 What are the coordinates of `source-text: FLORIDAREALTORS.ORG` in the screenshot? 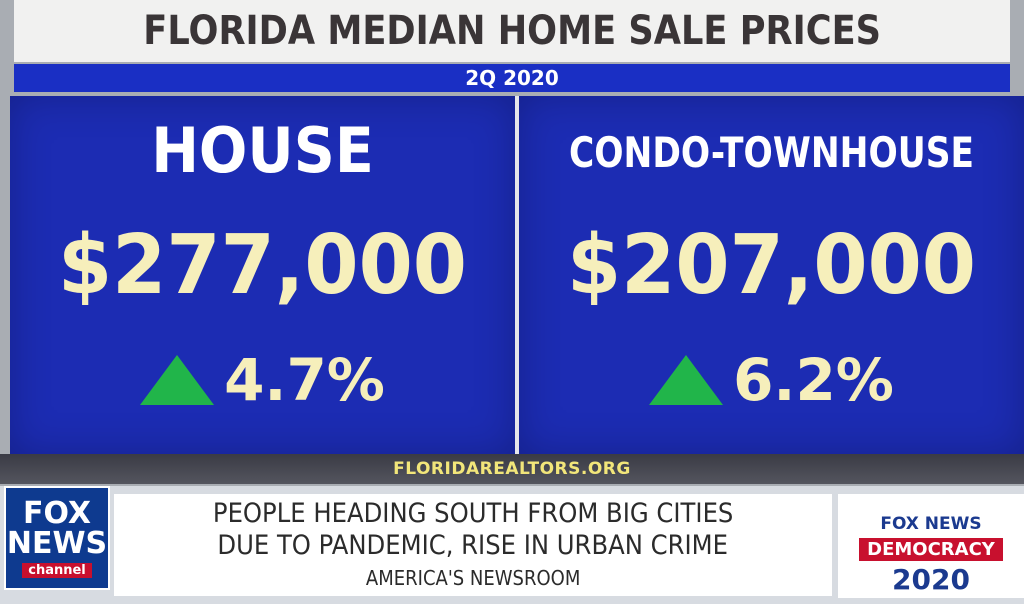 It's located at (512, 469).